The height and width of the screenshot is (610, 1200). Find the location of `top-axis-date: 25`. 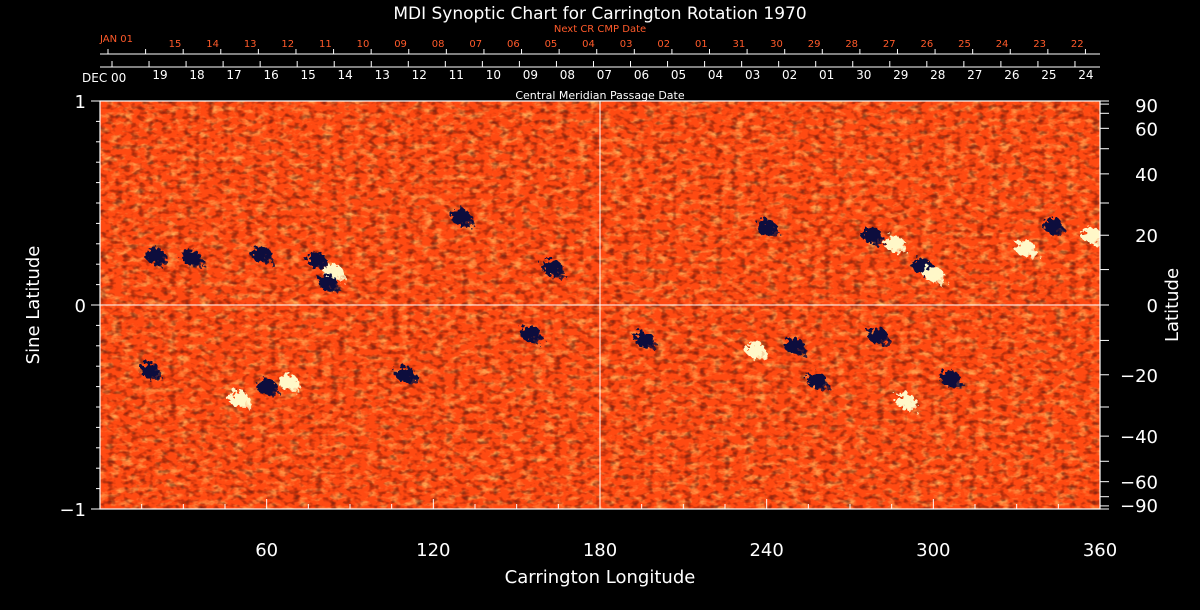

top-axis-date: 25 is located at coordinates (1048, 75).